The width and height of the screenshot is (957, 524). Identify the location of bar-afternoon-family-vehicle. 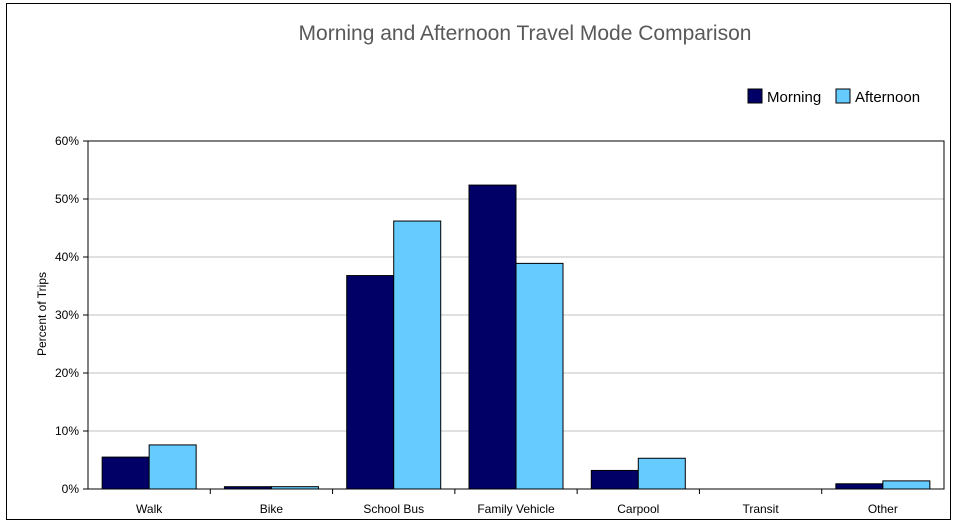
(539, 376).